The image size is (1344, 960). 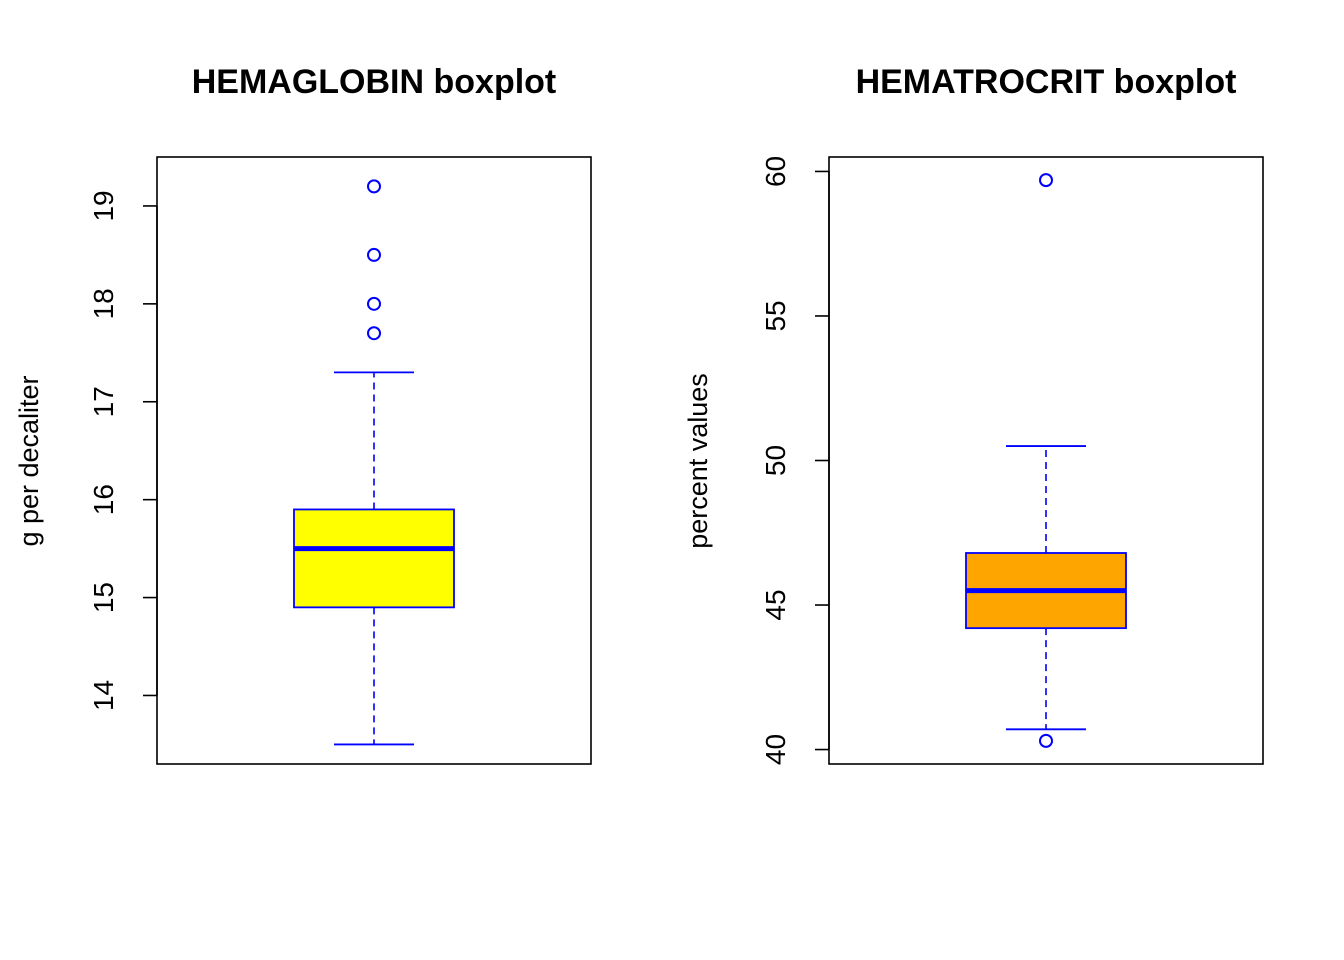 I want to click on y-tick-label: 50, so click(x=775, y=460).